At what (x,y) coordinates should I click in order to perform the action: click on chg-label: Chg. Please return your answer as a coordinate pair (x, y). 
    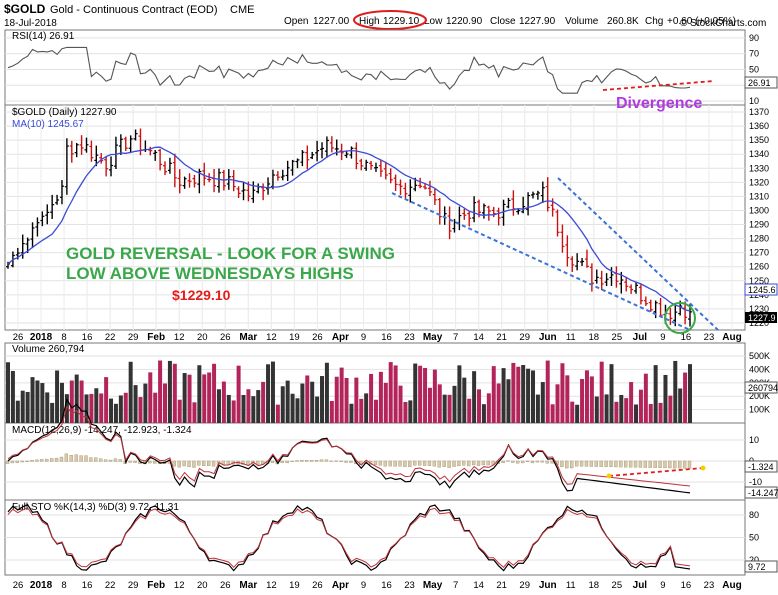
    Looking at the image, I should click on (654, 21).